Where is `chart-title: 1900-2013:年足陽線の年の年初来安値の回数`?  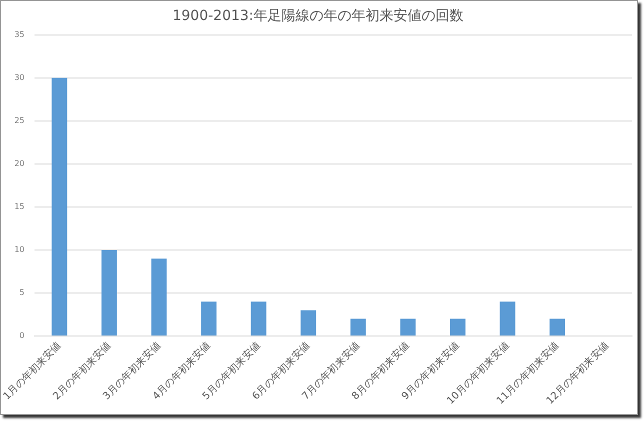 chart-title: 1900-2013:年足陽線の年の年初来安値の回数 is located at coordinates (318, 16).